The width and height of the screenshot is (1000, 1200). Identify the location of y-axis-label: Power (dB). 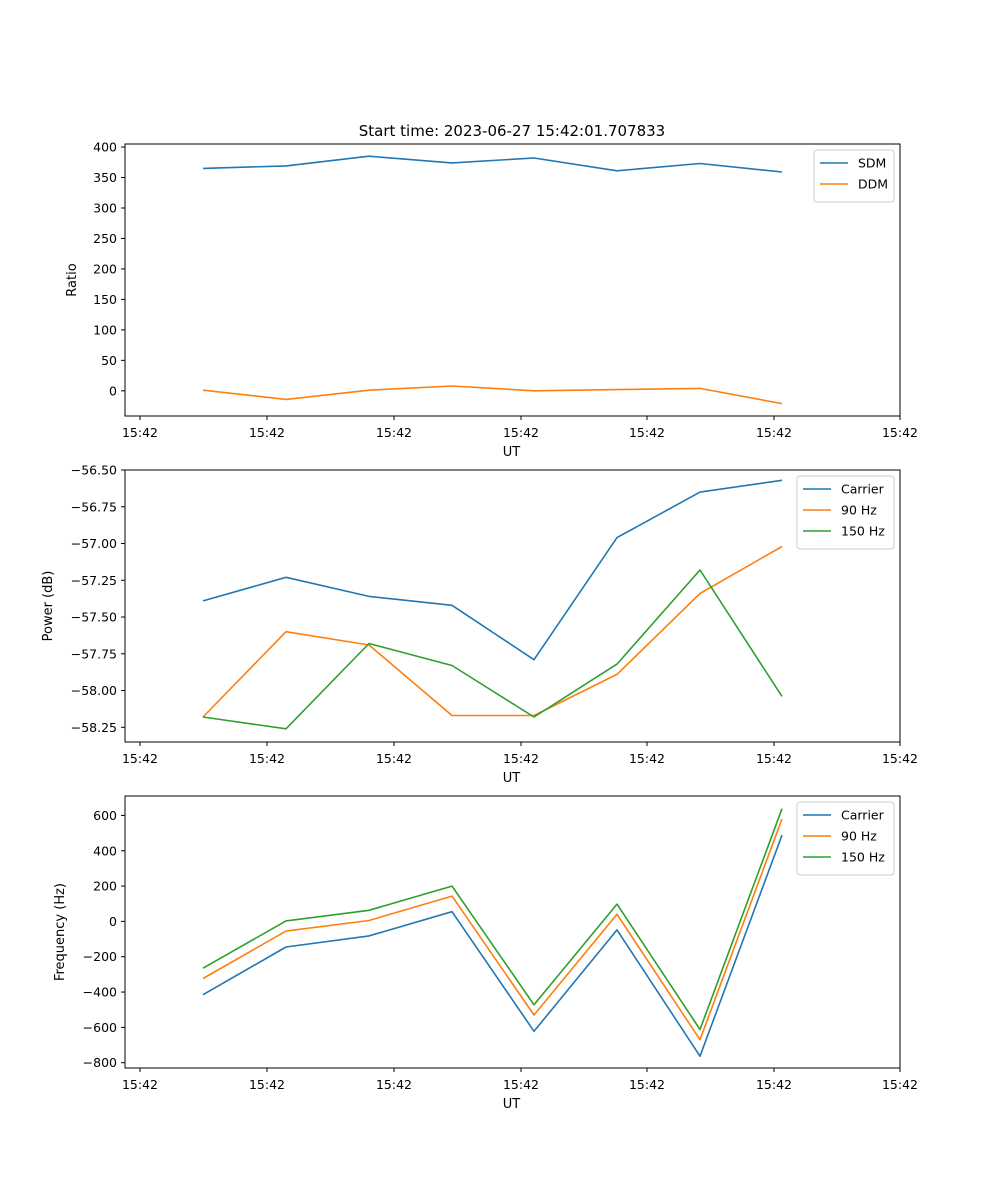
(48, 606).